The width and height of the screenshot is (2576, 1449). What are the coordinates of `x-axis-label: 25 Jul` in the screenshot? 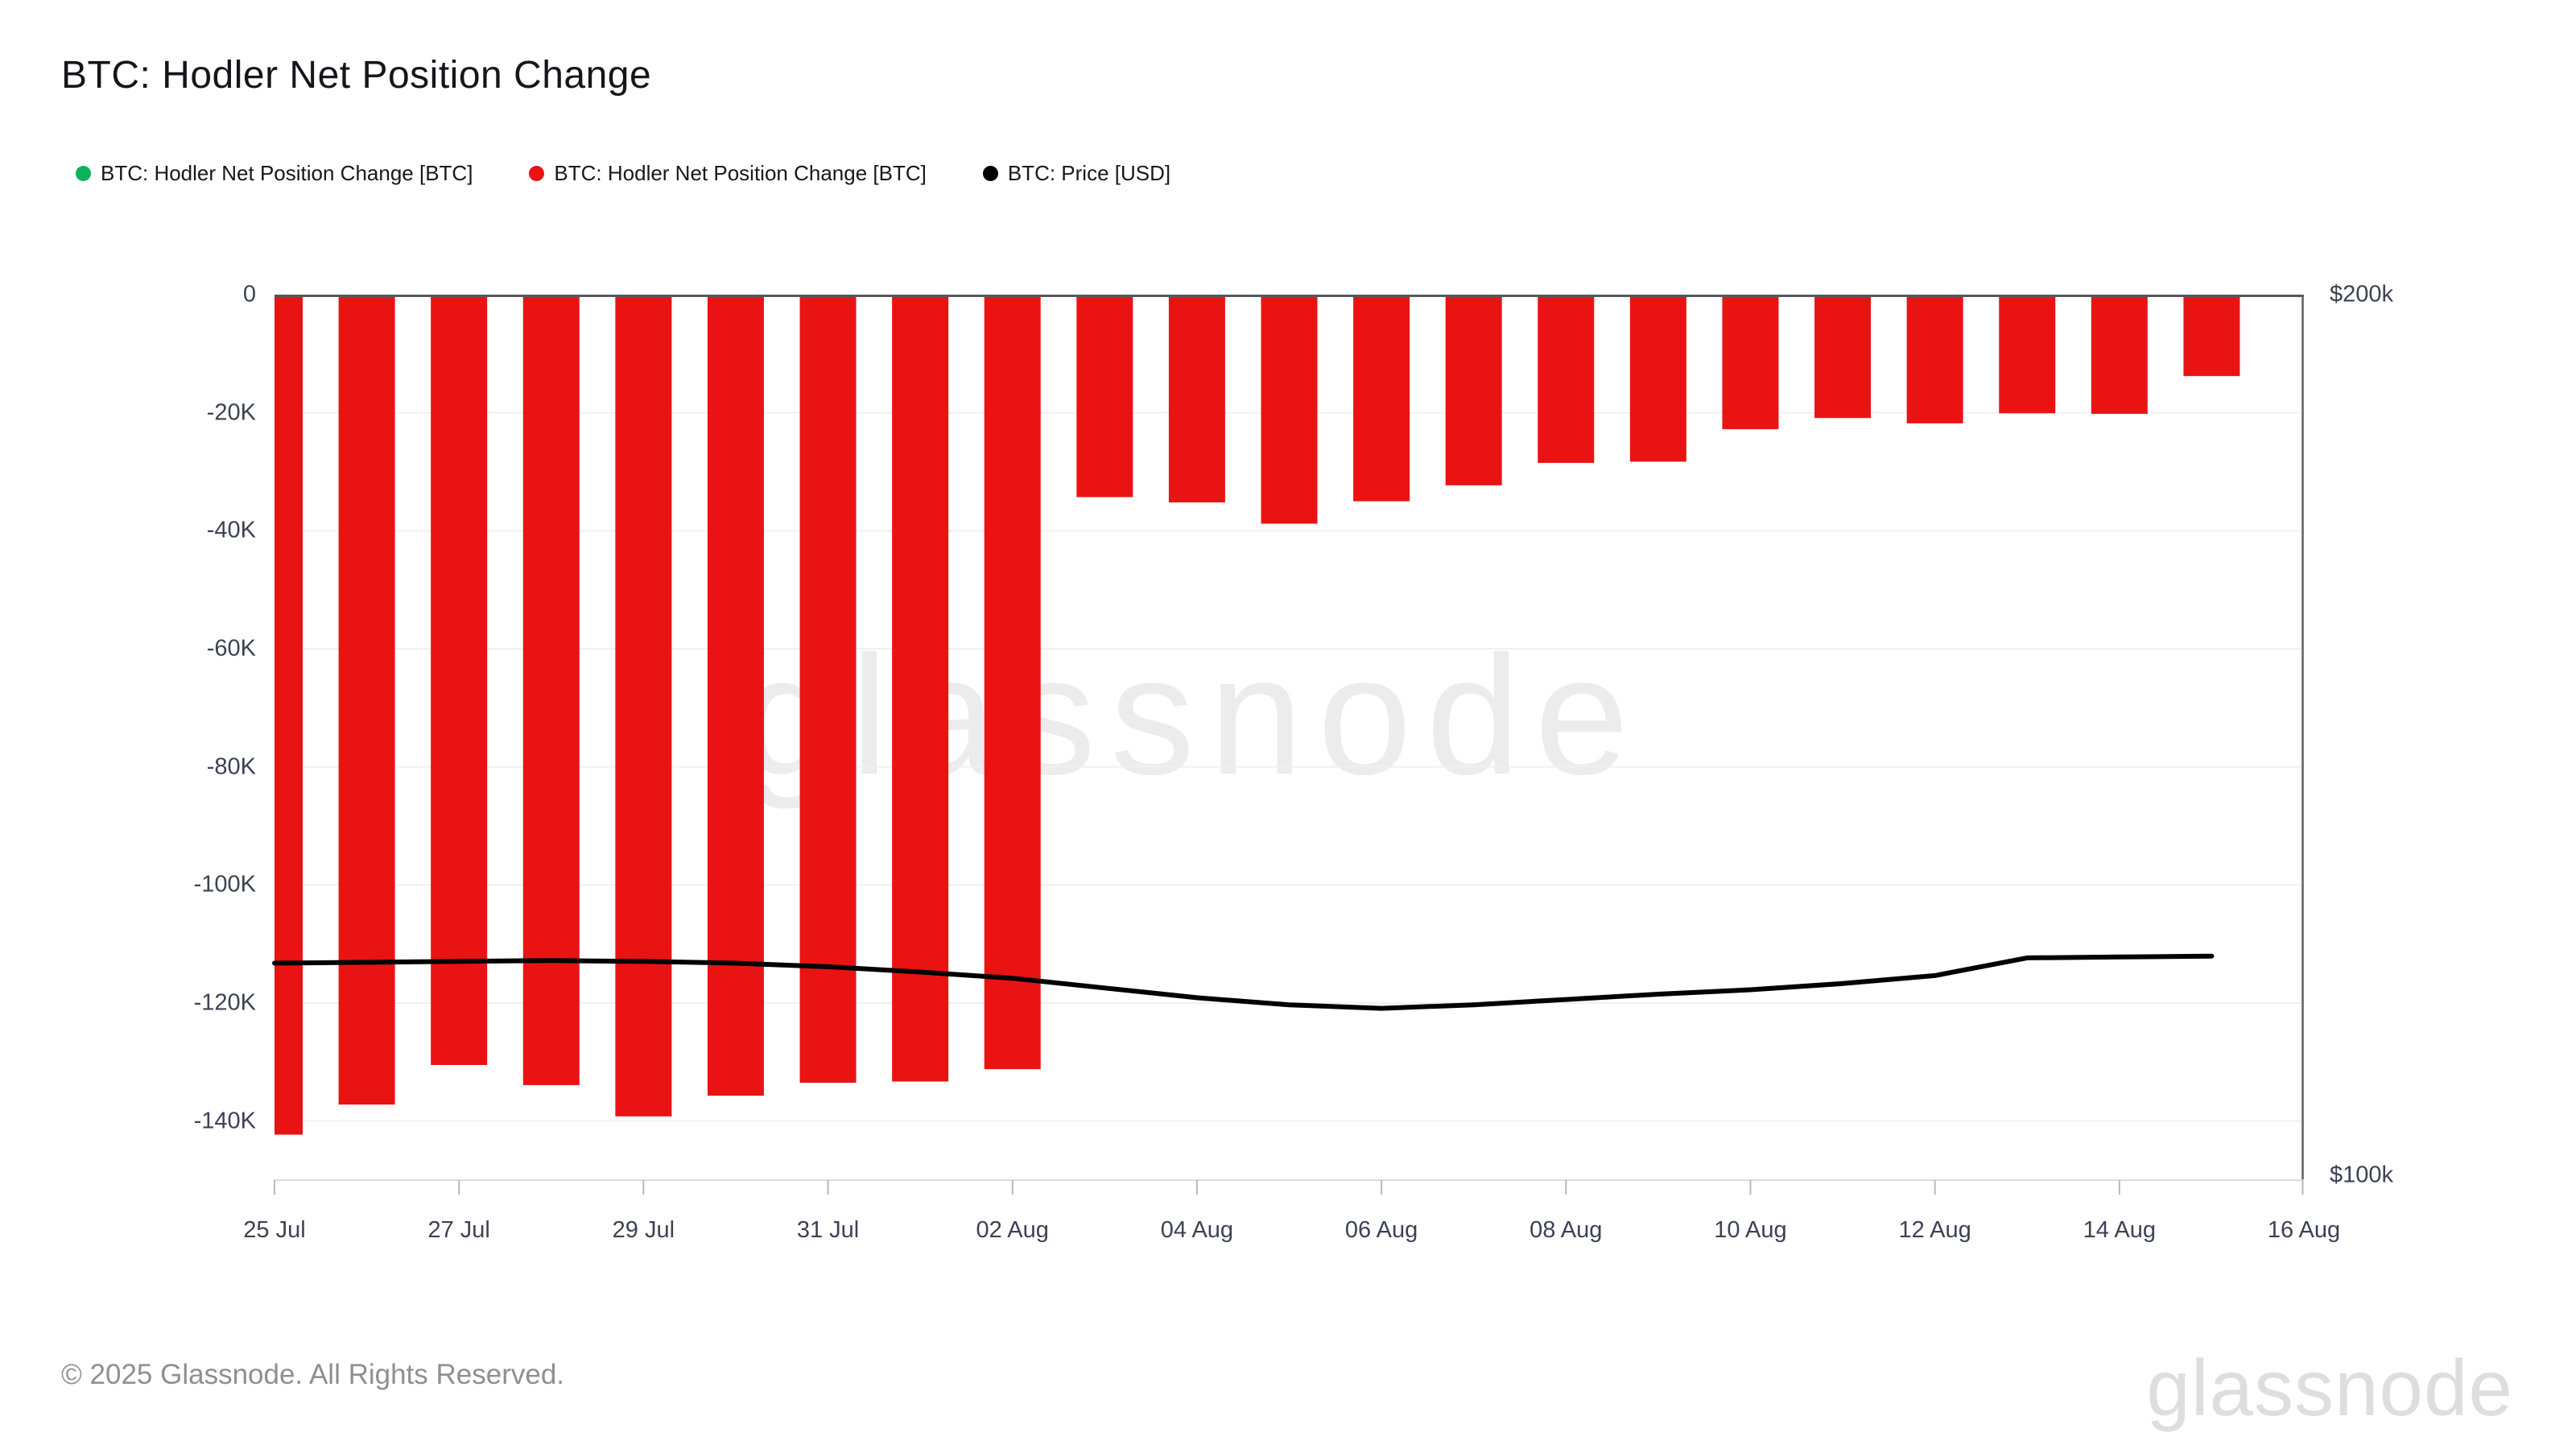 It's located at (274, 1230).